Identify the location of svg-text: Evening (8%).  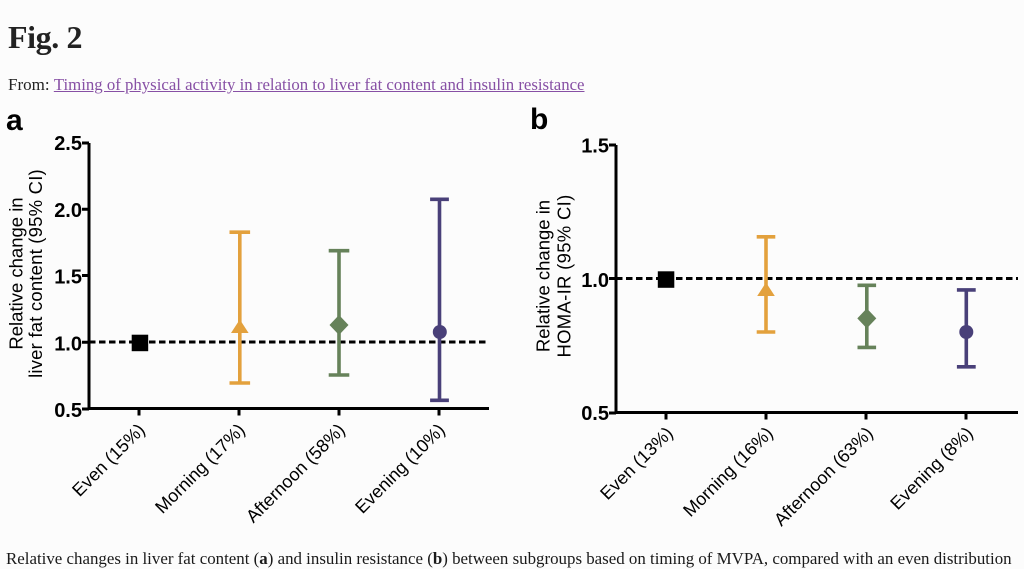
(931, 468).